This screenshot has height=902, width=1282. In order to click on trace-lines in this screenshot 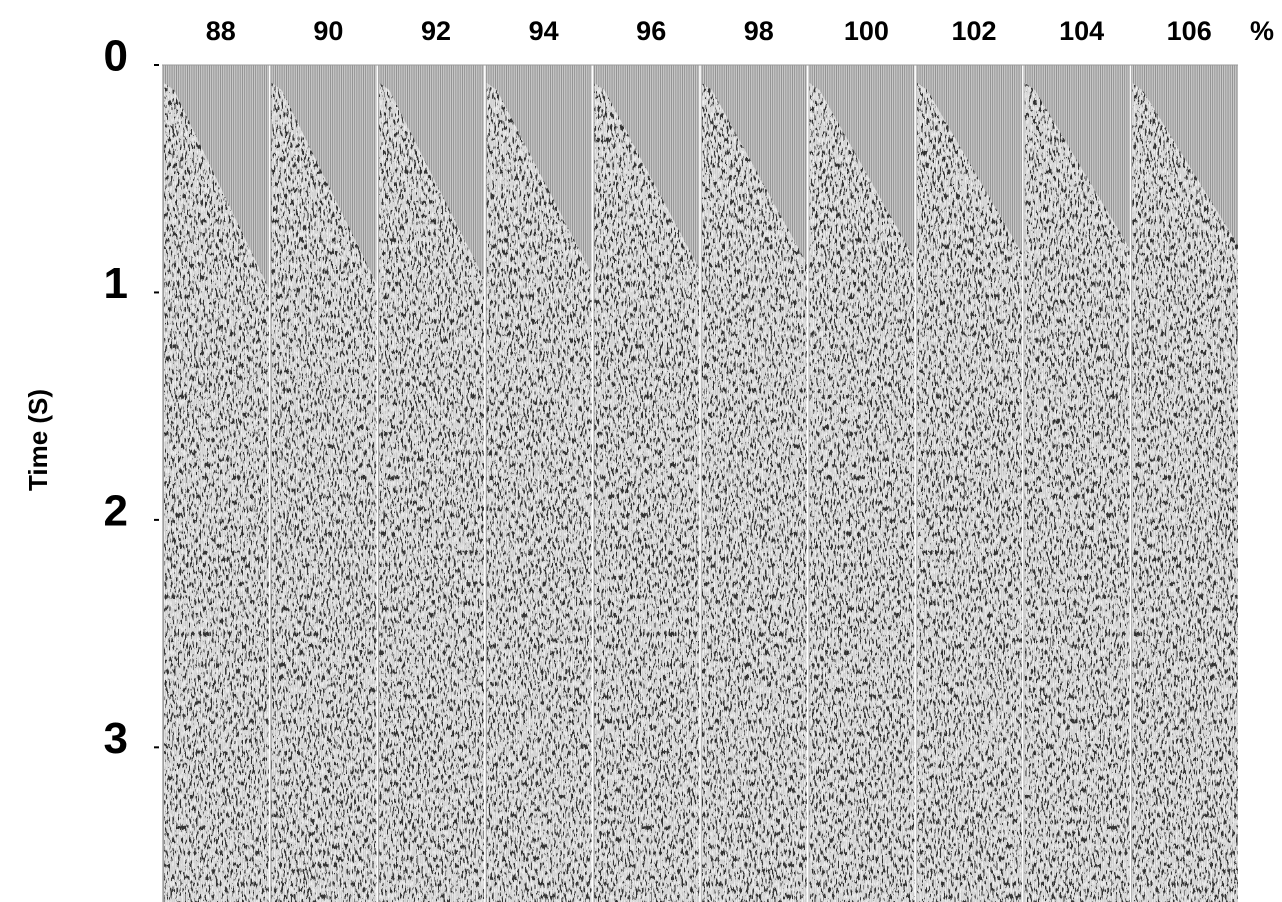, I will do `click(1185, 492)`.